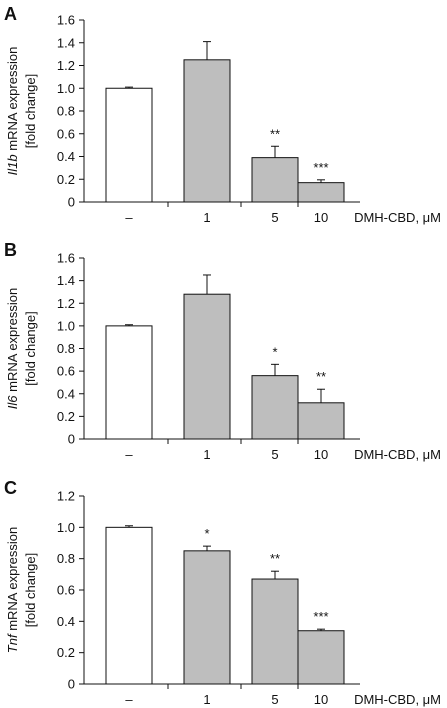  What do you see at coordinates (12, 643) in the screenshot?
I see `gene-name: Tnf` at bounding box center [12, 643].